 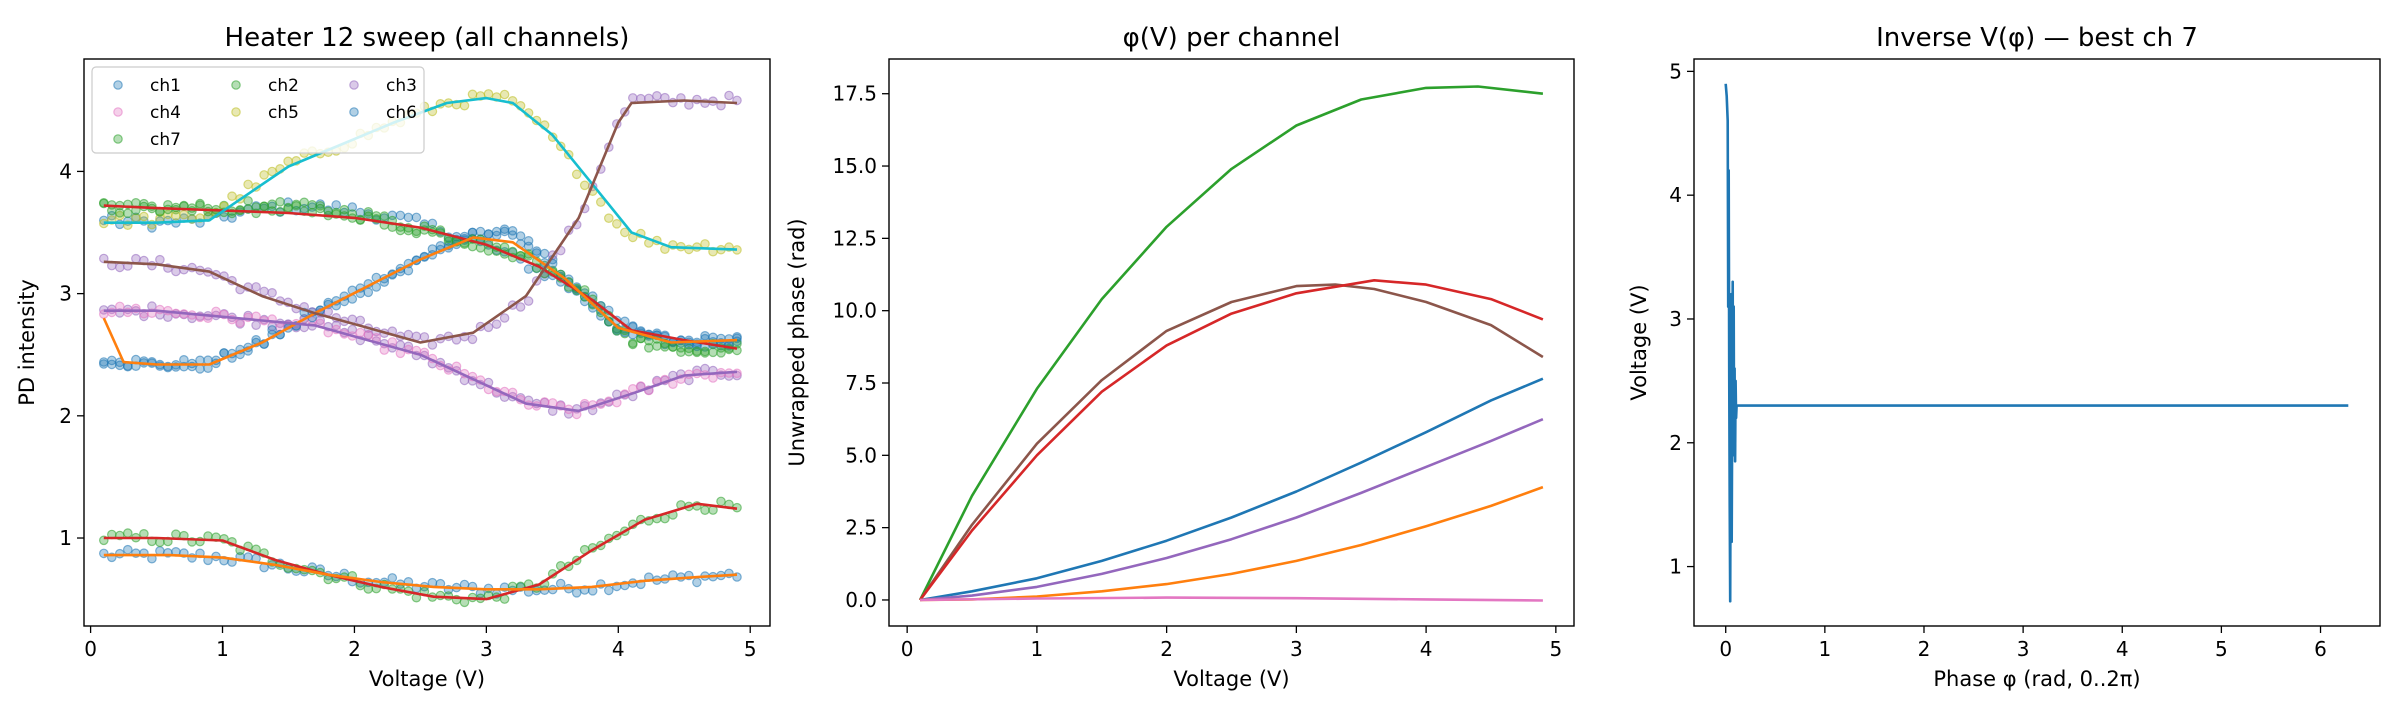 What do you see at coordinates (1639, 342) in the screenshot?
I see `y-axis-label: Voltage (V)` at bounding box center [1639, 342].